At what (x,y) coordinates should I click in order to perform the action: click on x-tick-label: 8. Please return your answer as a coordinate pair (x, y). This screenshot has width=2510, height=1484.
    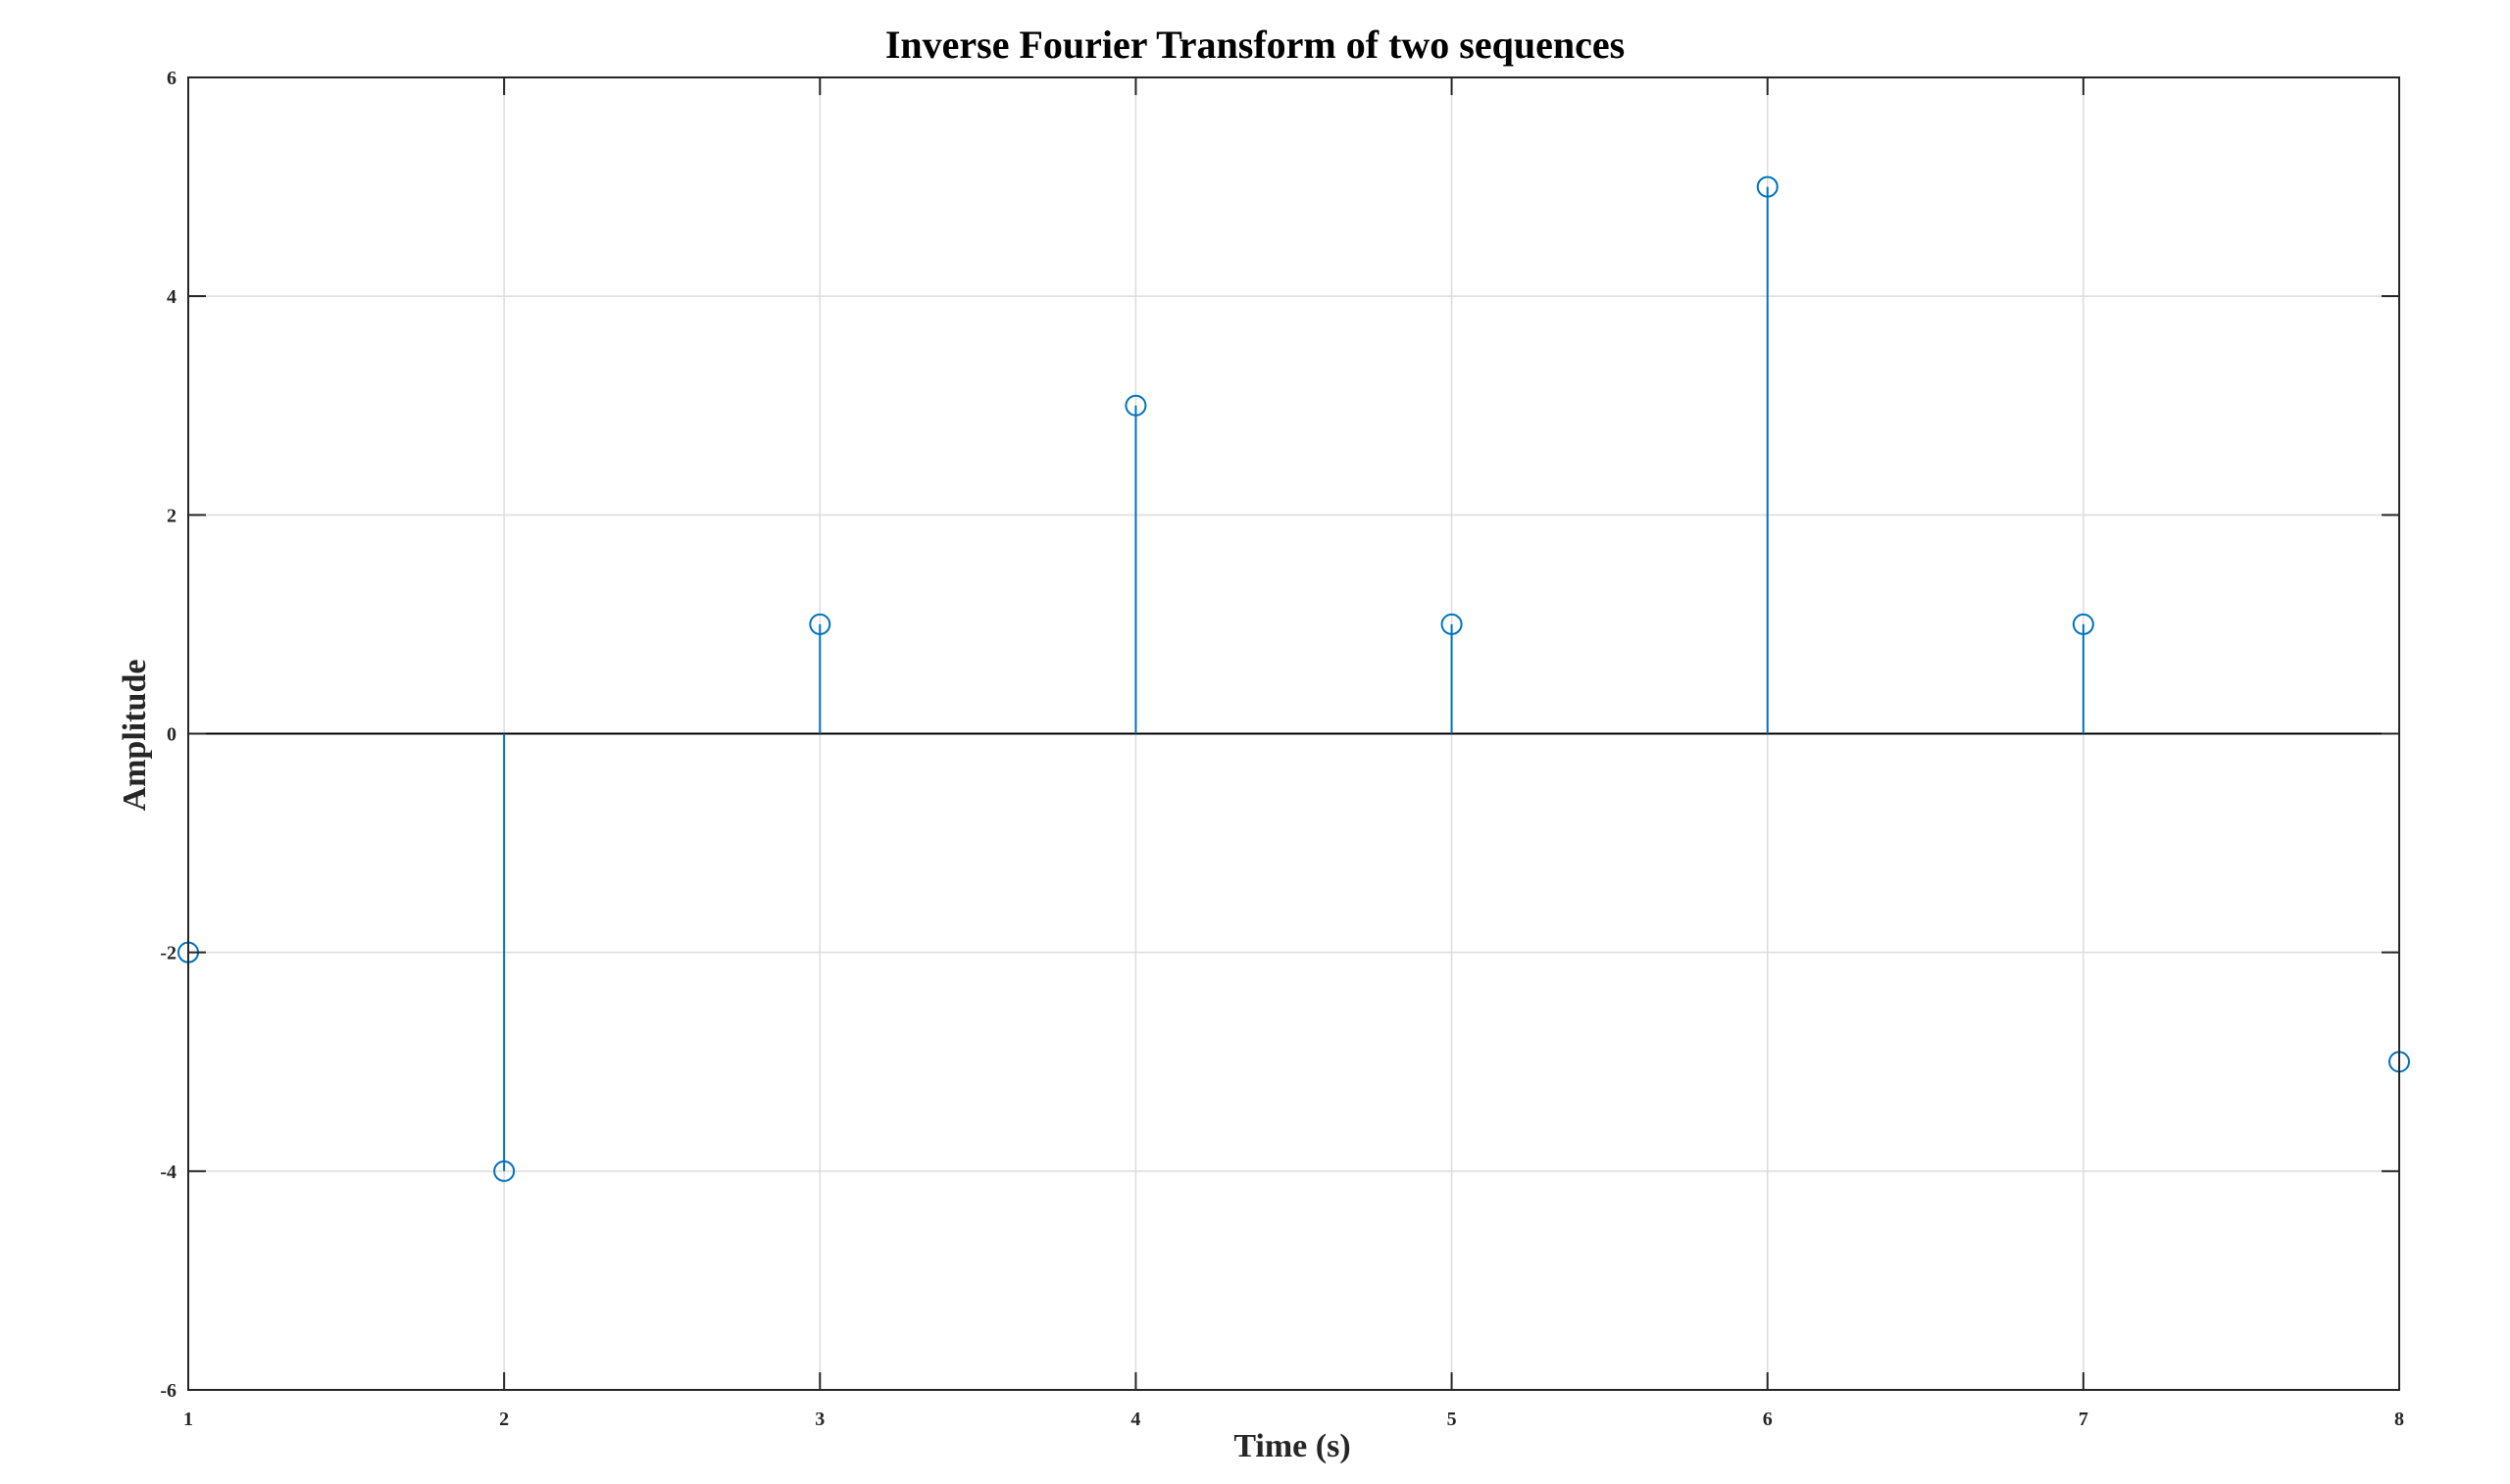
    Looking at the image, I should click on (2399, 1419).